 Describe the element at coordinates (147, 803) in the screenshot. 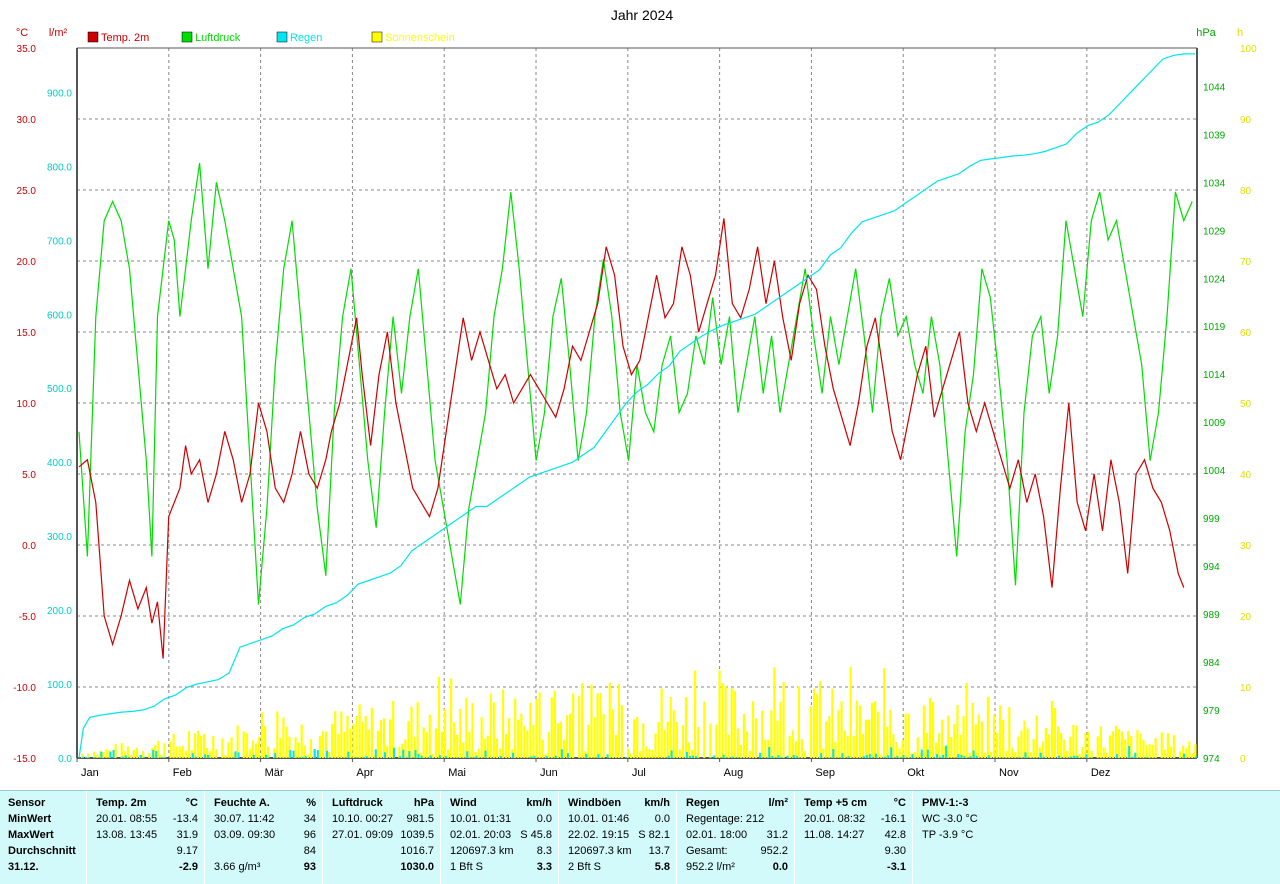

I see `stats-row: Temp. 2m°C` at that location.